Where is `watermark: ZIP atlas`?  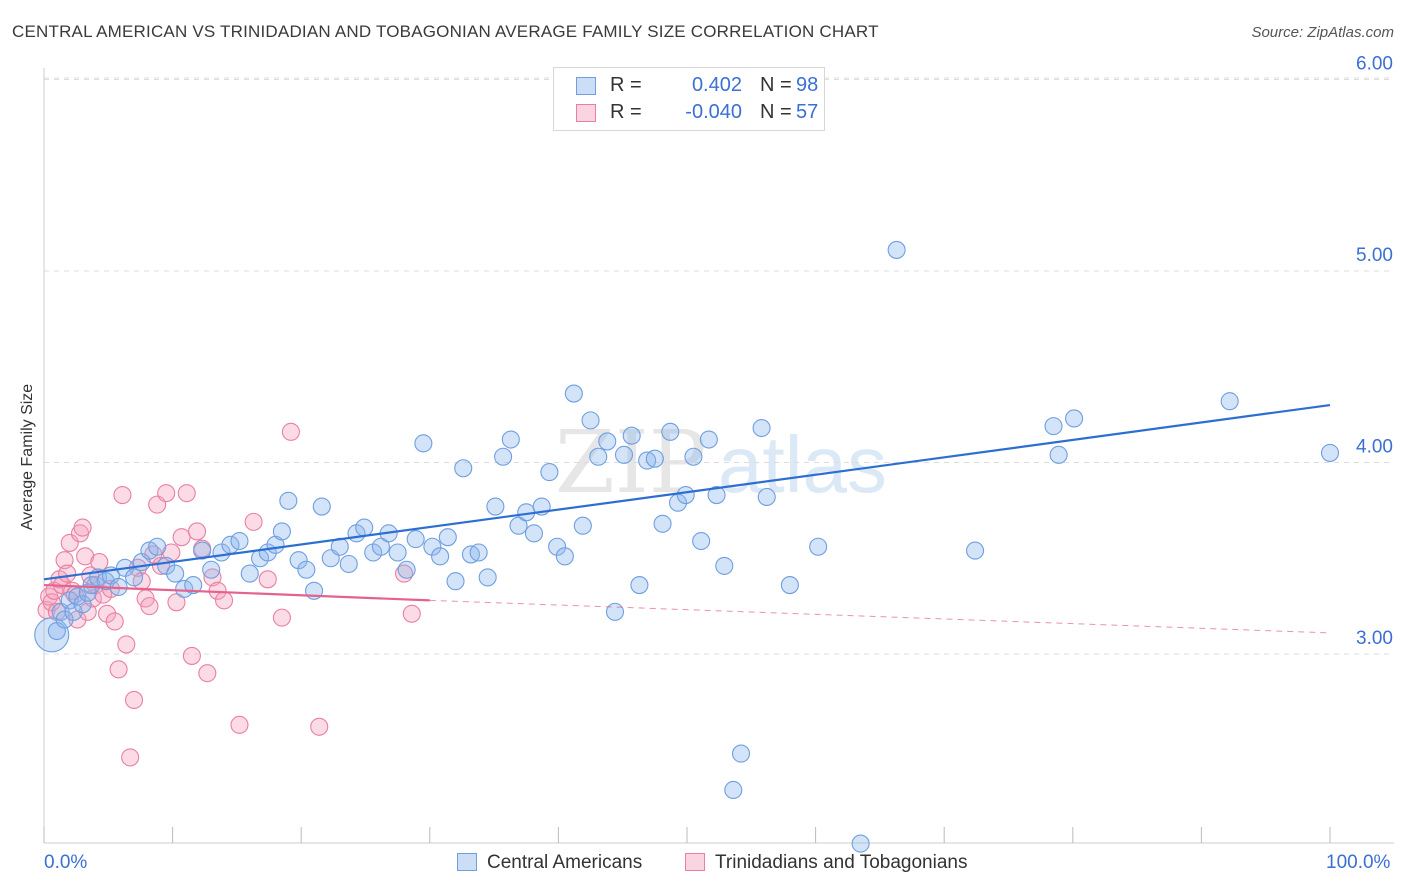 watermark: ZIP atlas is located at coordinates (721, 463).